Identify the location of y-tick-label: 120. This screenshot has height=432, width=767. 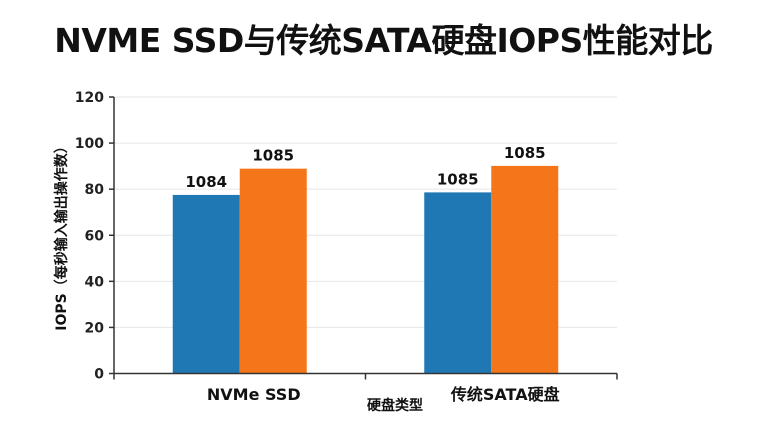
(89, 98).